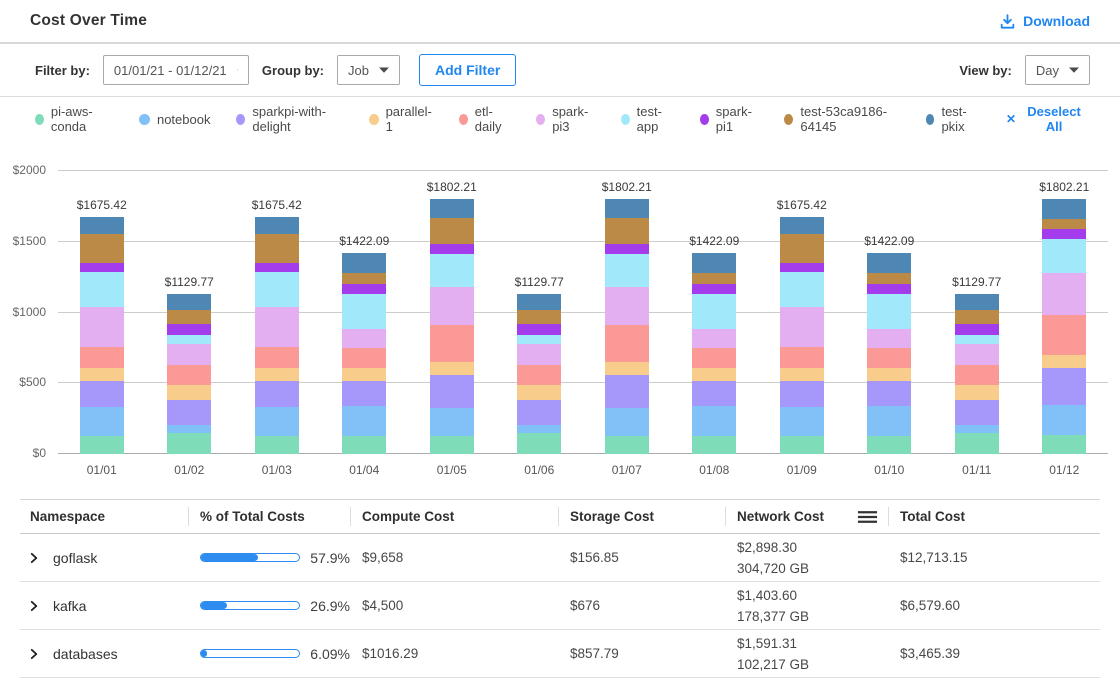 This screenshot has height=687, width=1120. What do you see at coordinates (1057, 70) in the screenshot?
I see `view-by-select: Day` at bounding box center [1057, 70].